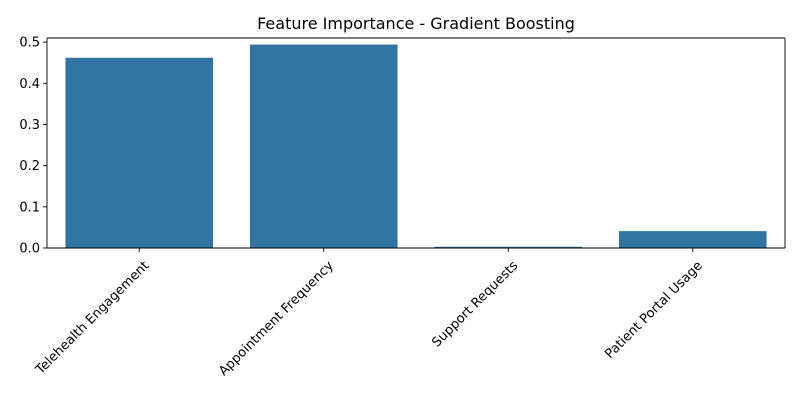  Describe the element at coordinates (276, 318) in the screenshot. I see `x-tick-label: Appointment Frequency` at that location.